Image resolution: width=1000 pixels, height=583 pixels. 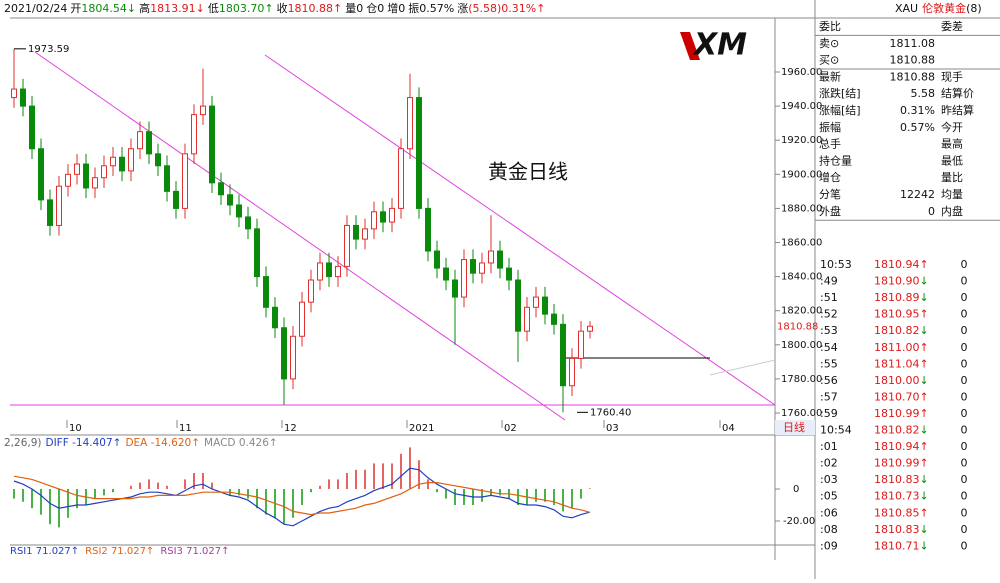 What do you see at coordinates (799, 521) in the screenshot?
I see `y-tick-label: -20.00` at bounding box center [799, 521].